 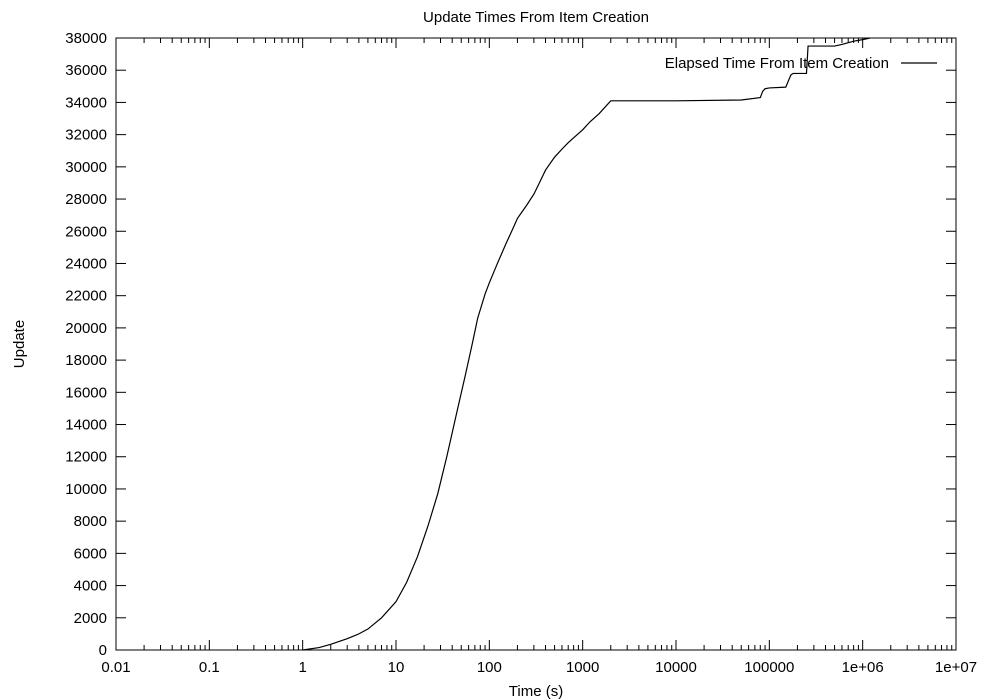 I want to click on y-tick-label: 0, so click(x=103, y=650).